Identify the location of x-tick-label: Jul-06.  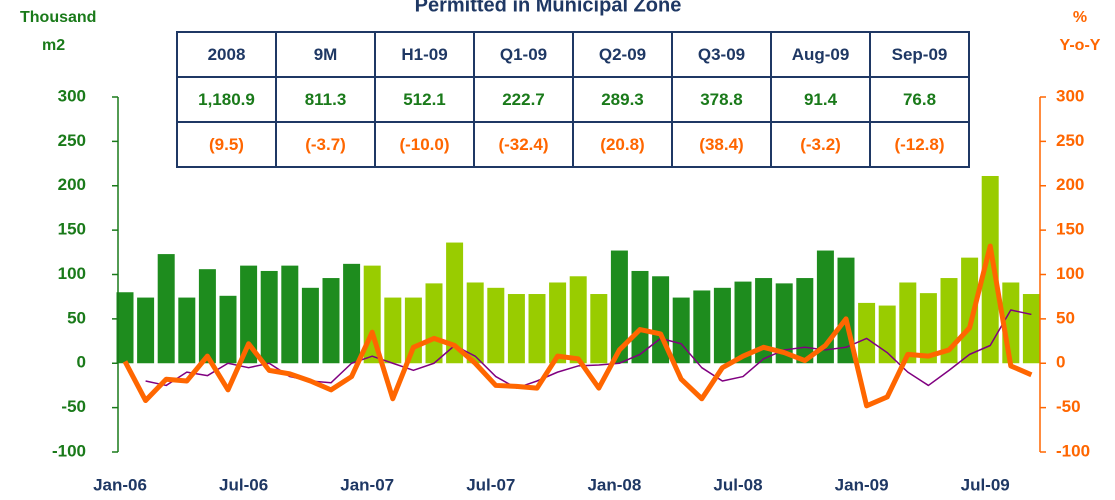
(243, 484).